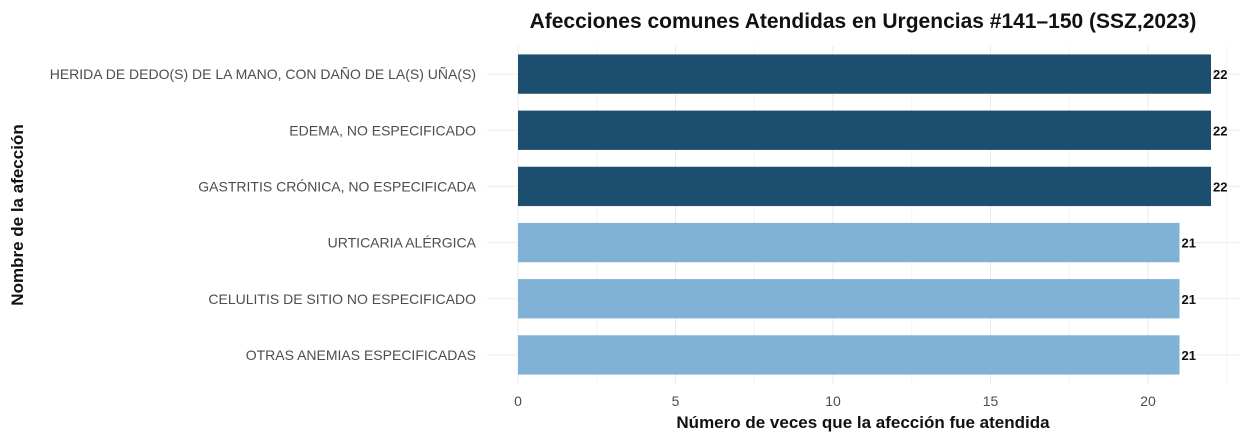  I want to click on y-axis-title: Nombre de la afección, so click(17, 214).